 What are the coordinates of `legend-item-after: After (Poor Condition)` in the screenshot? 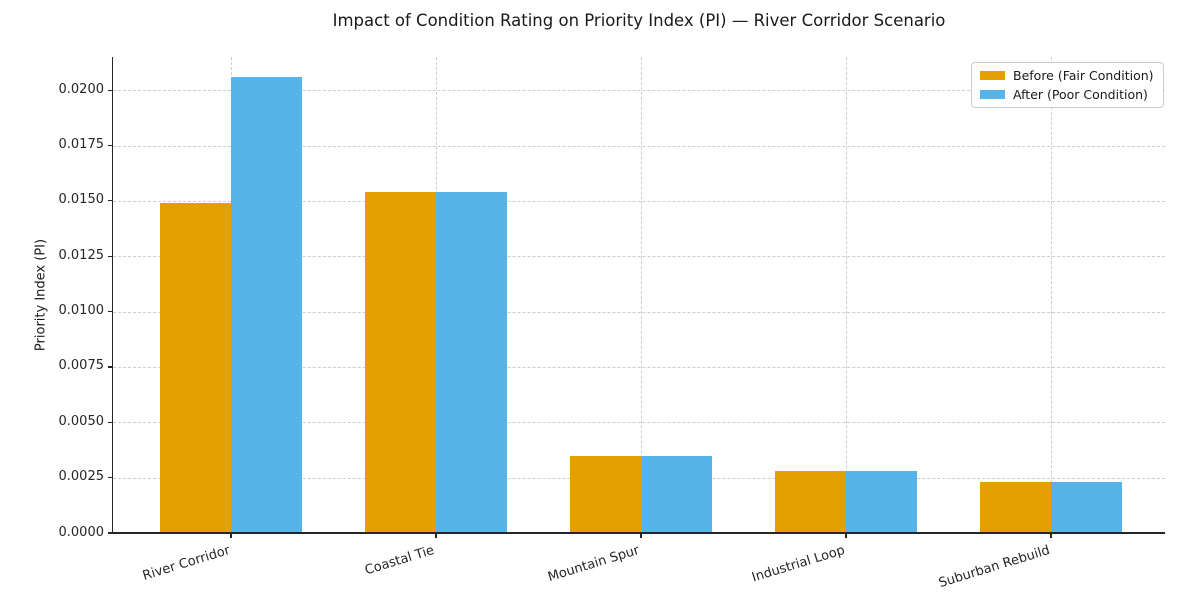 It's located at (1067, 94).